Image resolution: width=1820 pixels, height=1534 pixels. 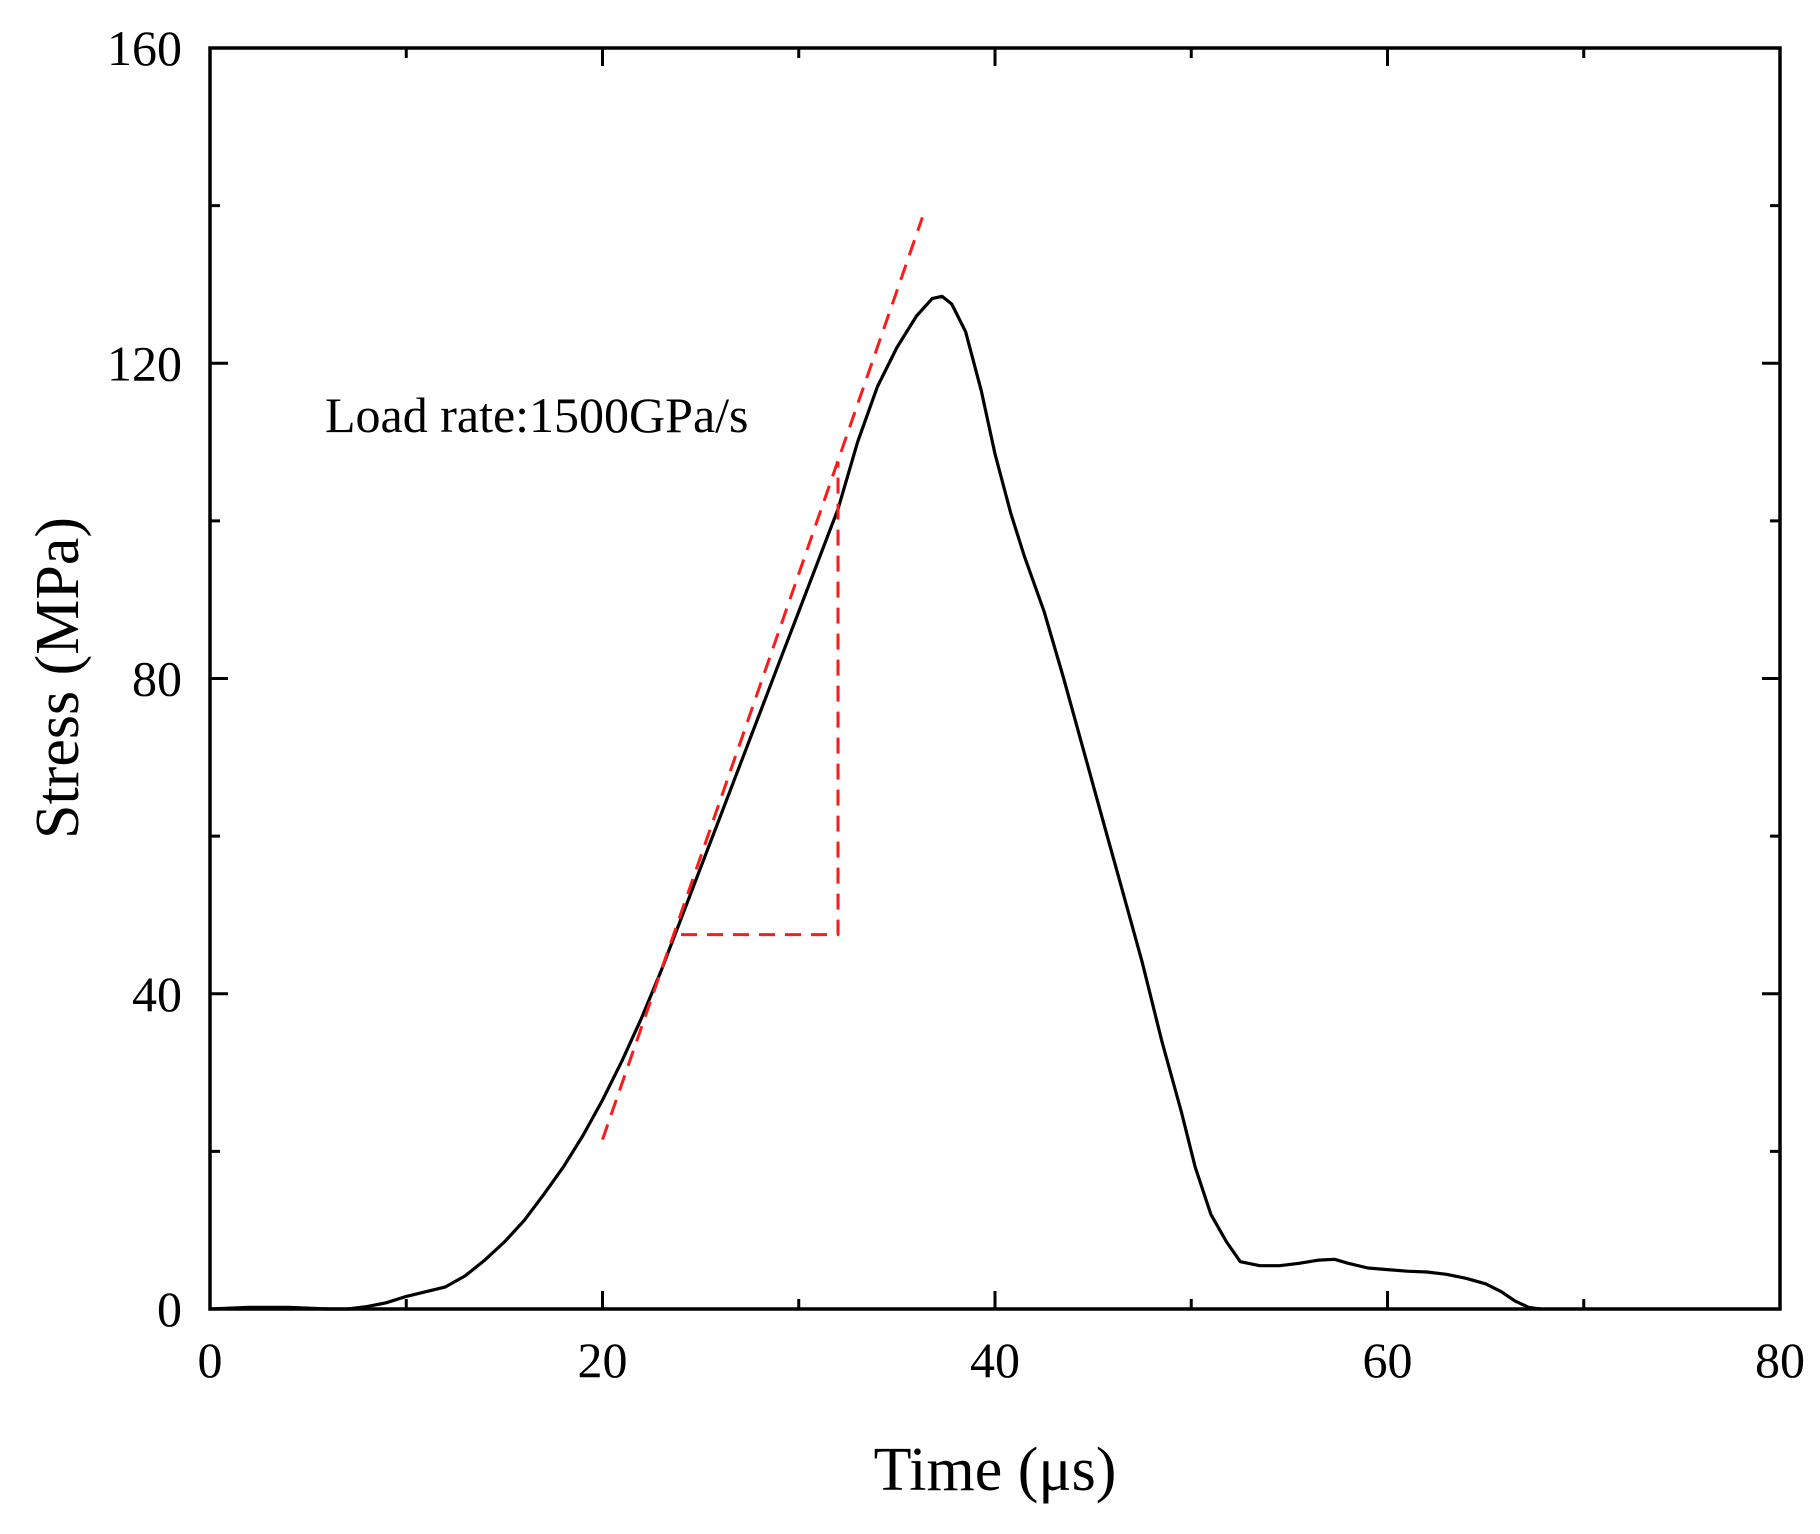 What do you see at coordinates (144, 363) in the screenshot?
I see `y-tick-label: 120` at bounding box center [144, 363].